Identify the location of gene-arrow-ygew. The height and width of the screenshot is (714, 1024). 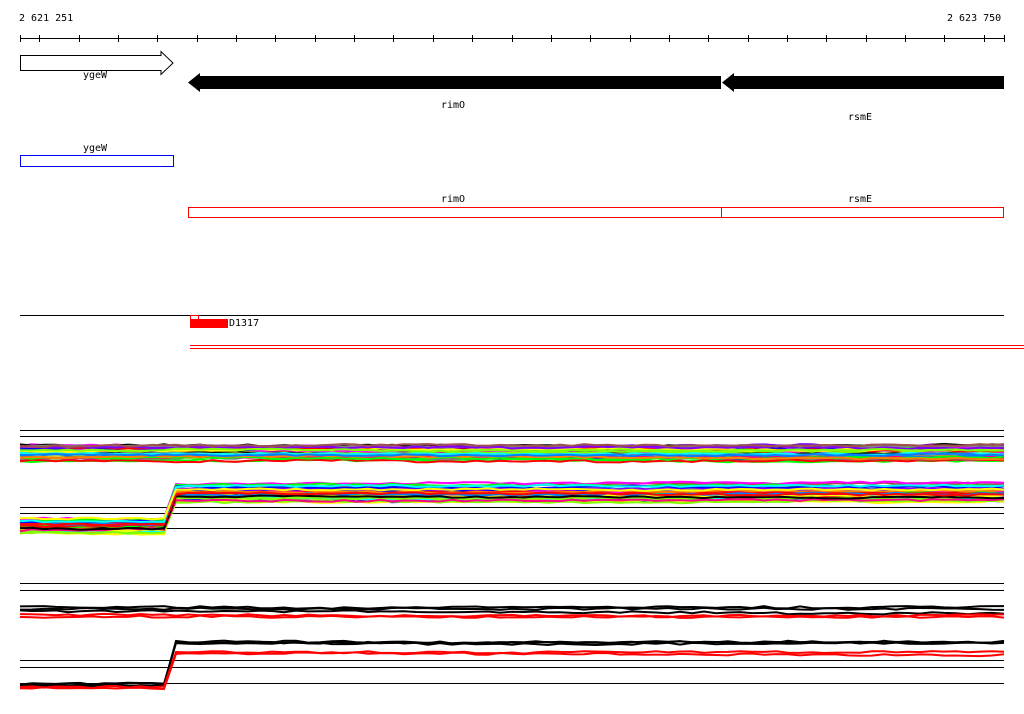
(97, 63).